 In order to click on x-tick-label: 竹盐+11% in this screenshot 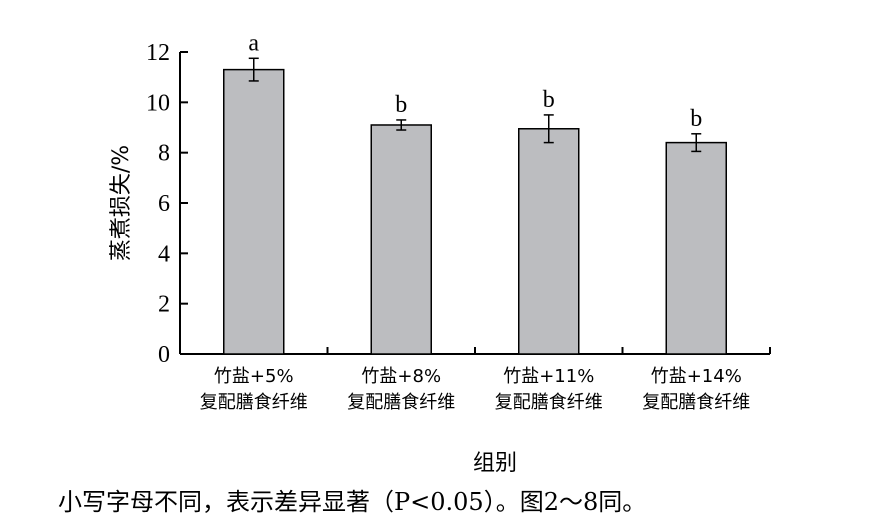, I will do `click(548, 376)`.